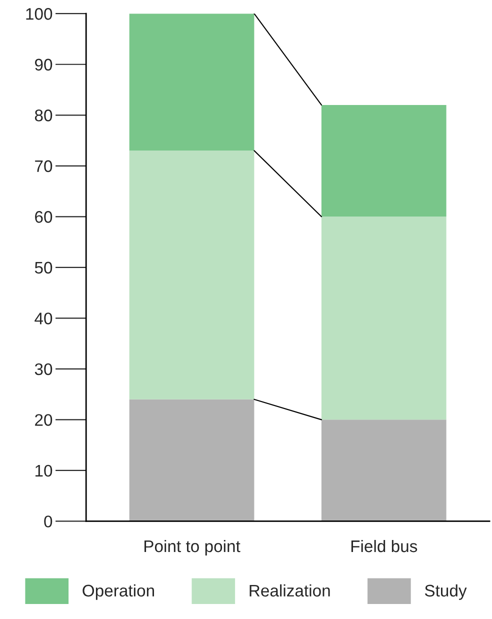 The height and width of the screenshot is (619, 492). I want to click on y-tick-label: 40, so click(43, 318).